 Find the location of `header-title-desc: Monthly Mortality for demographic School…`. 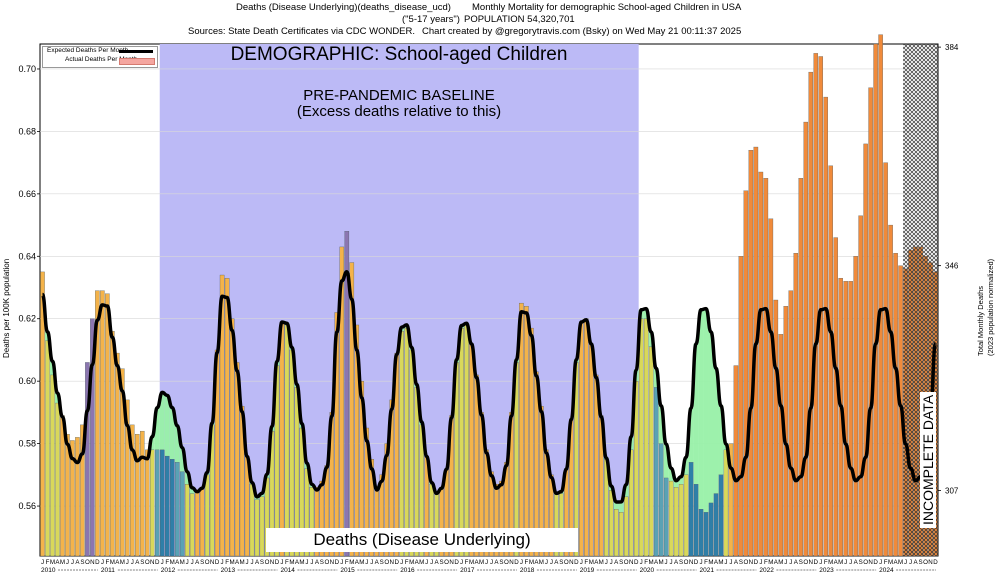

header-title-desc: Monthly Mortality for demographic School… is located at coordinates (607, 7).